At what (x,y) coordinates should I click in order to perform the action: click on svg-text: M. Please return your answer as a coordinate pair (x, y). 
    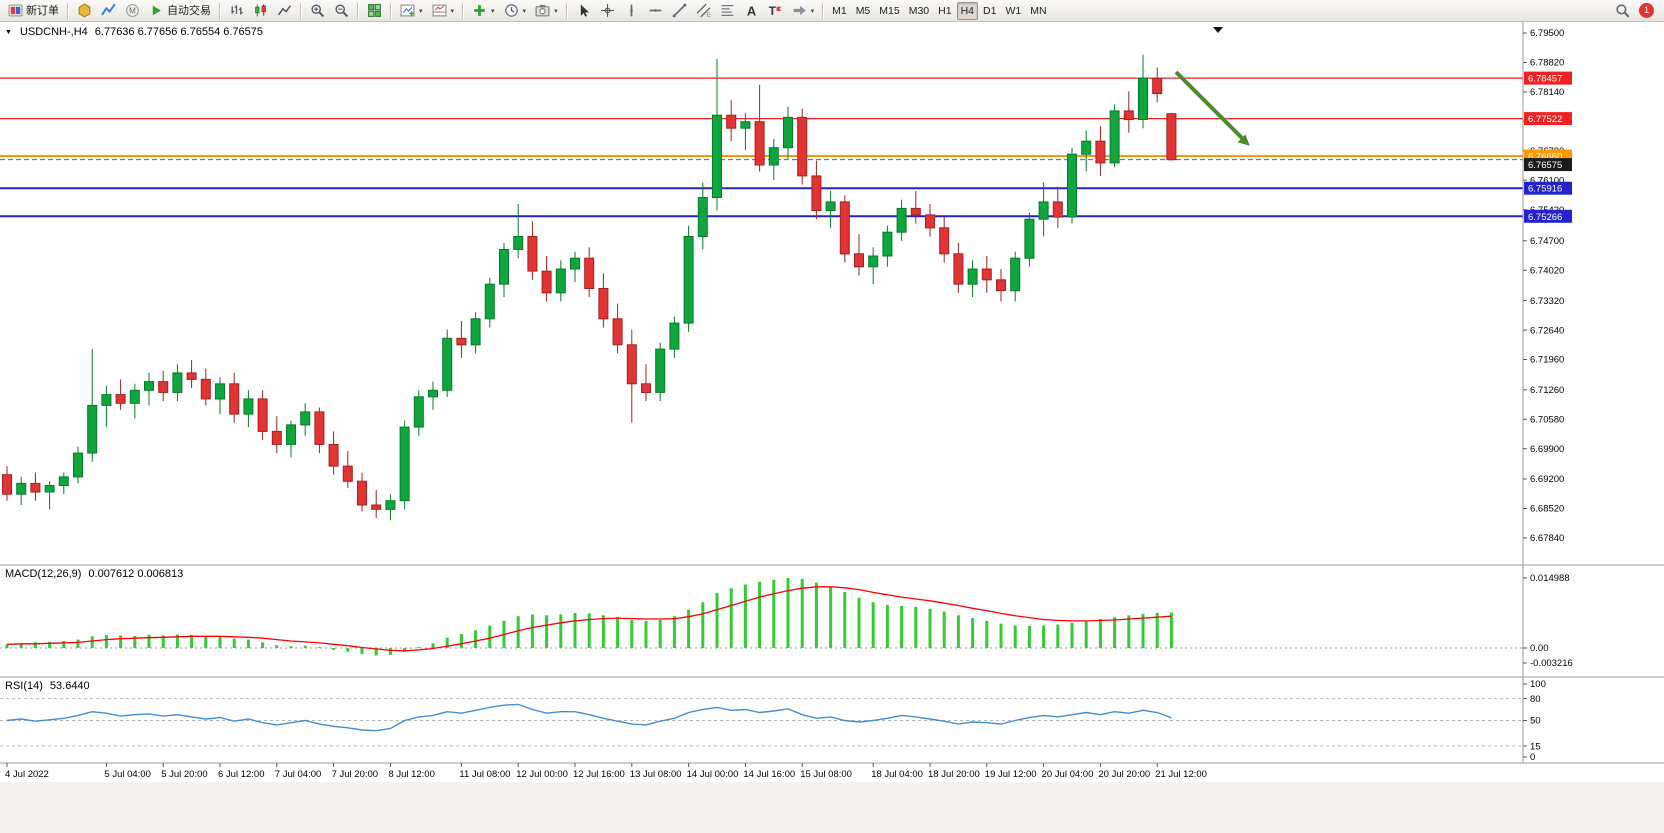
    Looking at the image, I should click on (132, 11).